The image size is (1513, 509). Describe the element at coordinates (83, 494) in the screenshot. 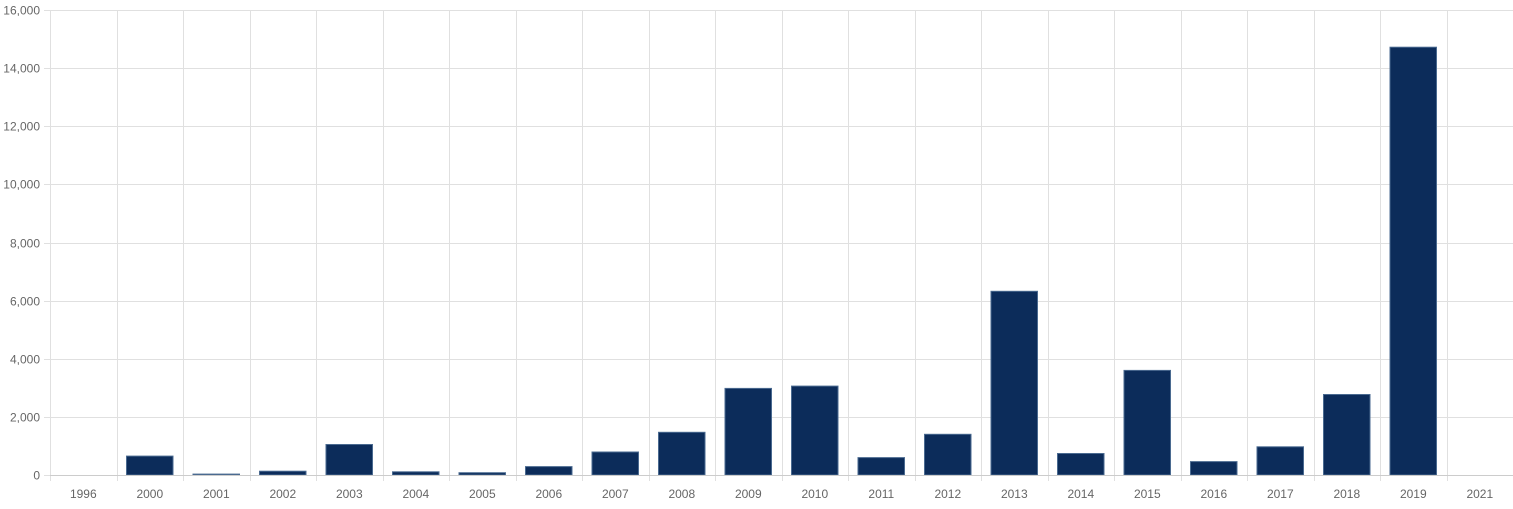

I see `x-tick-label: 1996` at that location.